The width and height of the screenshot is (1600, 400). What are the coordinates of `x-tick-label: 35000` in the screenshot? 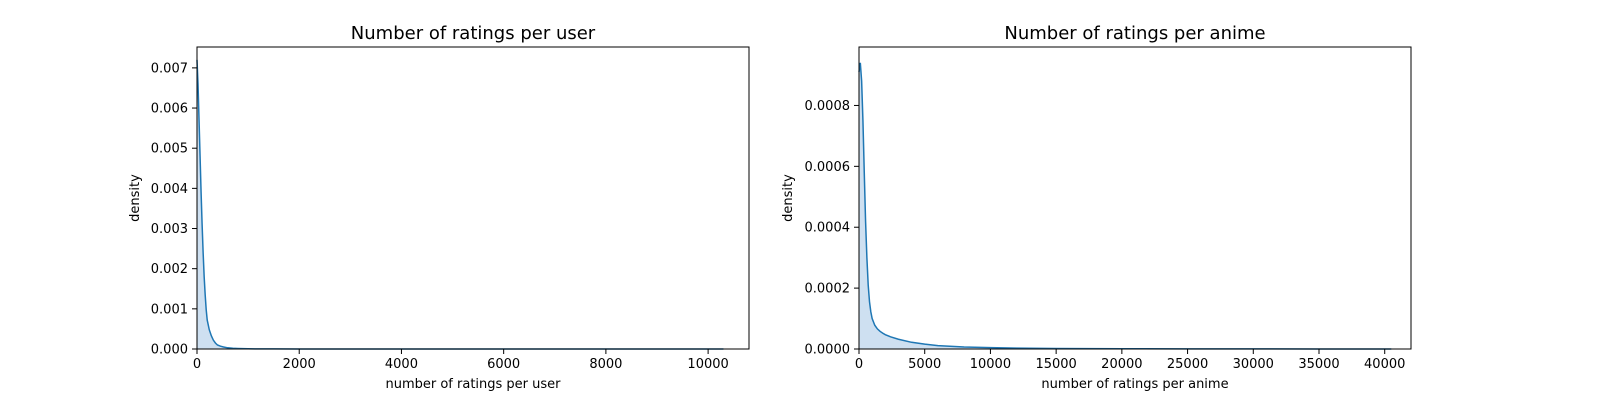 It's located at (1318, 364).